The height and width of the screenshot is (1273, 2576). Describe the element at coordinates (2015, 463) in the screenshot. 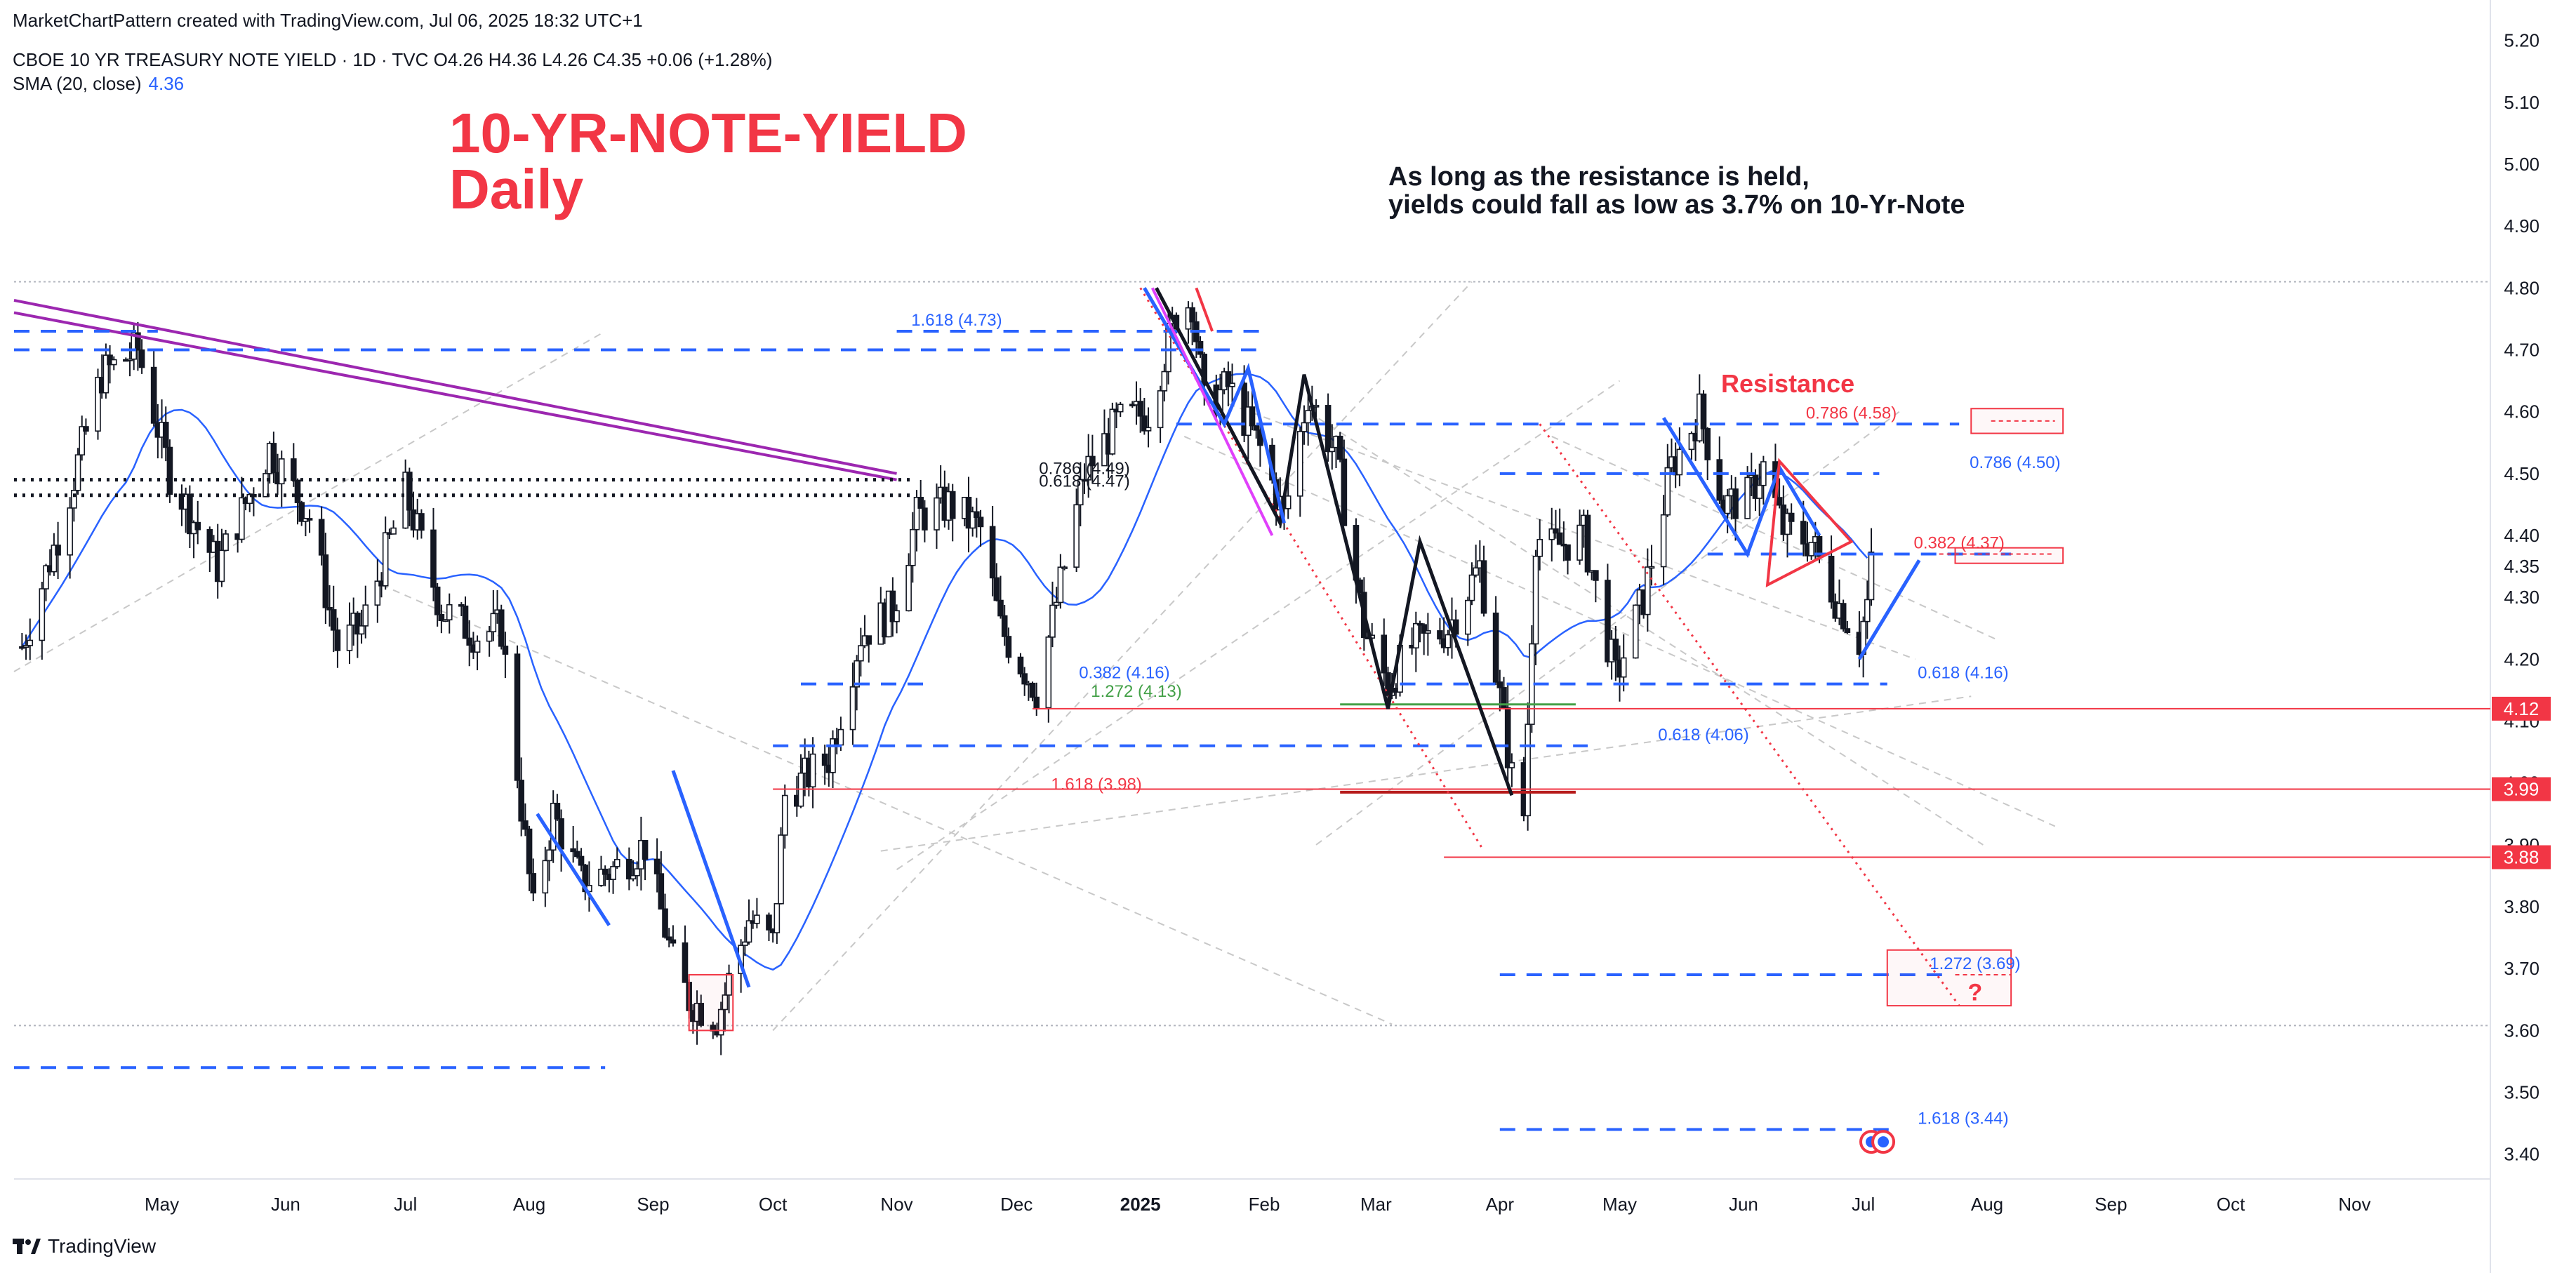

I see `fib-annotation: 0.786 (4.50)` at that location.